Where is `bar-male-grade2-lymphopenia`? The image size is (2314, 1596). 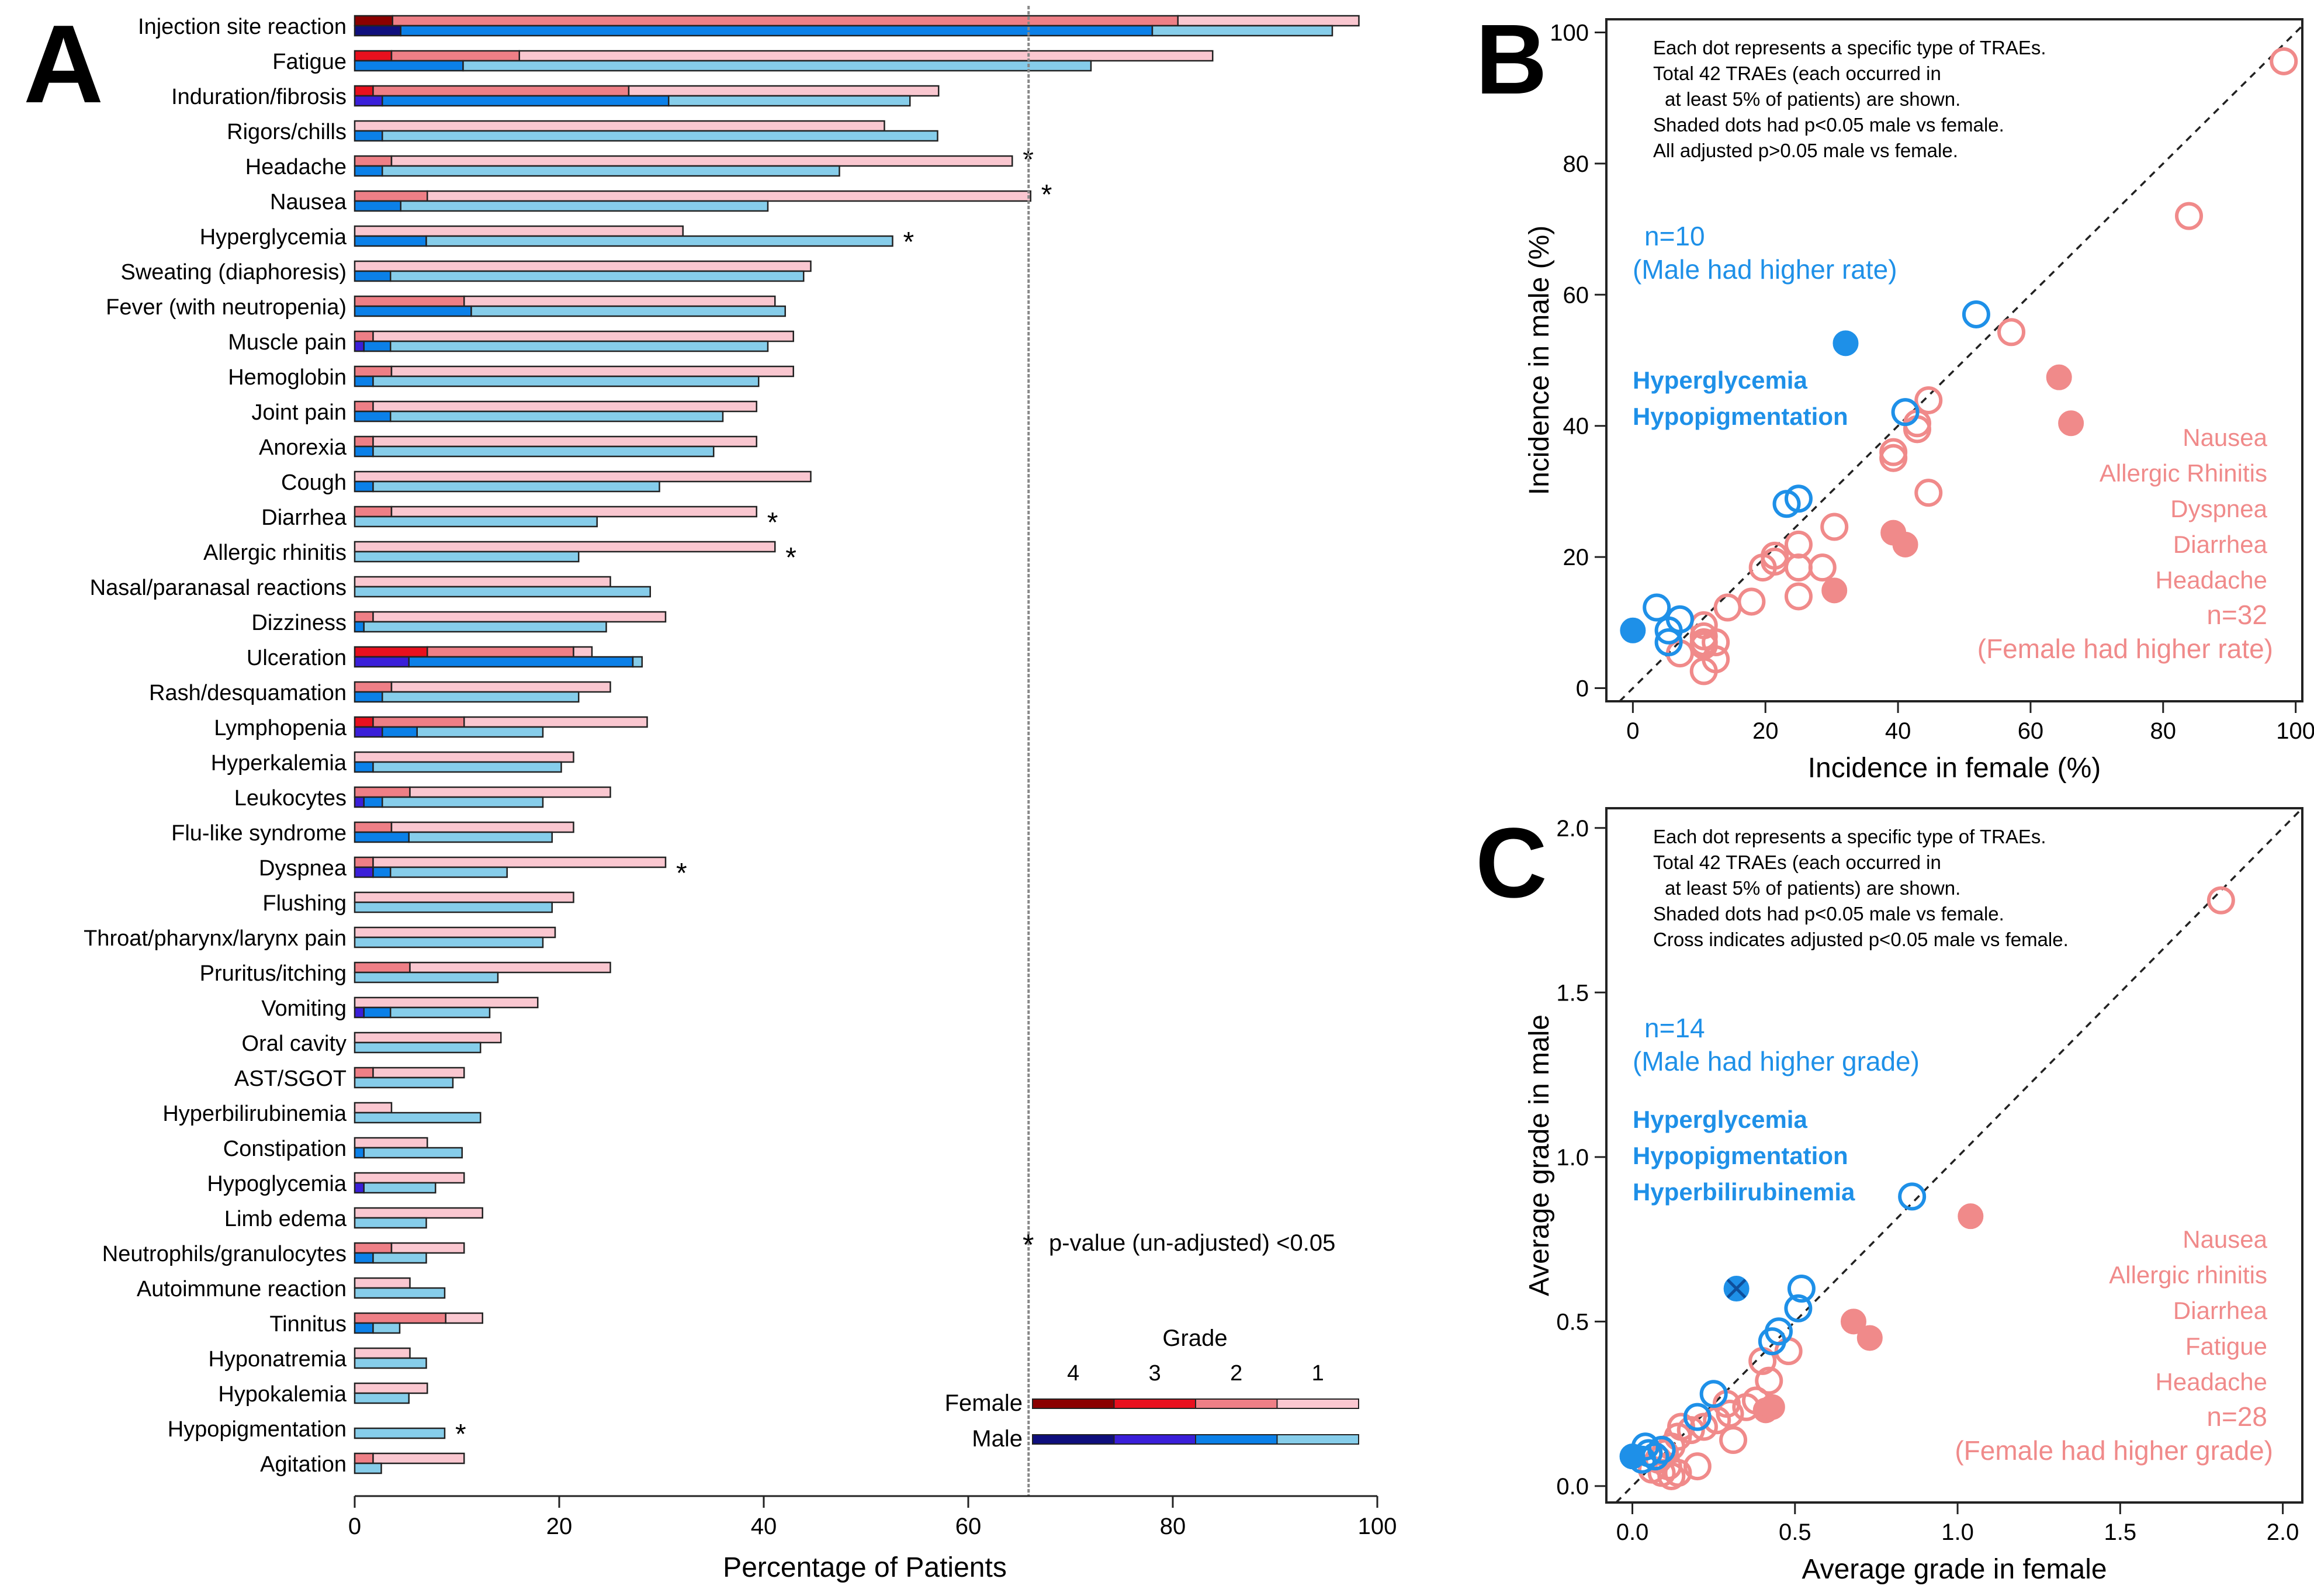
bar-male-grade2-lymphopenia is located at coordinates (400, 732).